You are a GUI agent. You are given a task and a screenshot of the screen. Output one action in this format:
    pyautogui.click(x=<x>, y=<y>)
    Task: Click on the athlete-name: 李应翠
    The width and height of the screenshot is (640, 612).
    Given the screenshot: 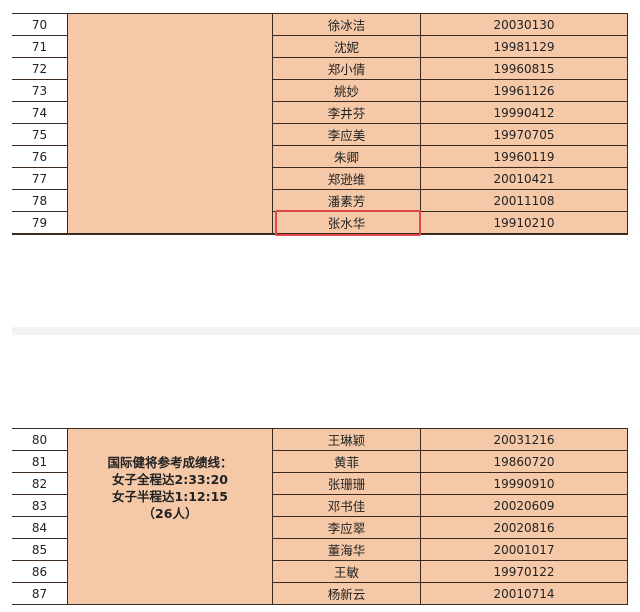 What is the action you would take?
    pyautogui.click(x=346, y=527)
    